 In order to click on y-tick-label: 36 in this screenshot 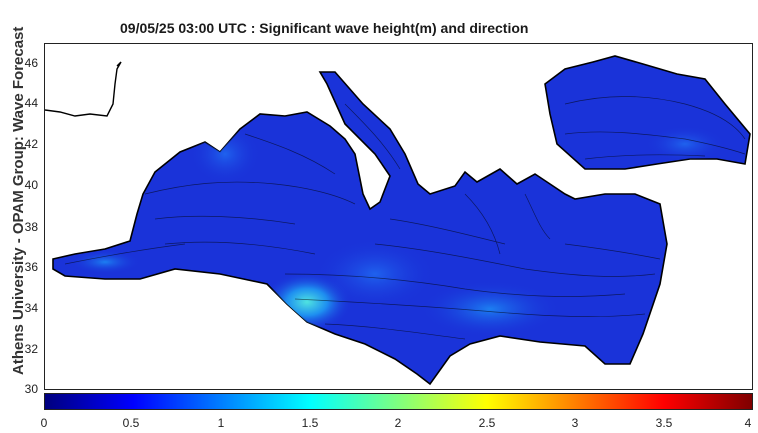, I will do `click(31, 267)`.